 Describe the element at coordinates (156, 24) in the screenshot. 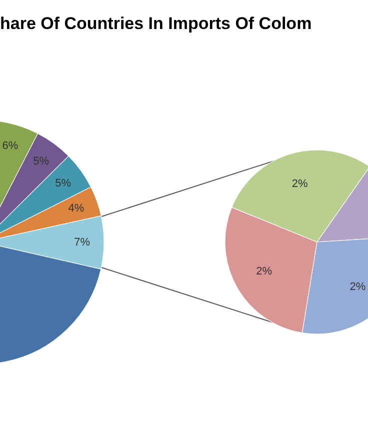

I see `text: hare Of Countries In Imports Of Colom` at that location.